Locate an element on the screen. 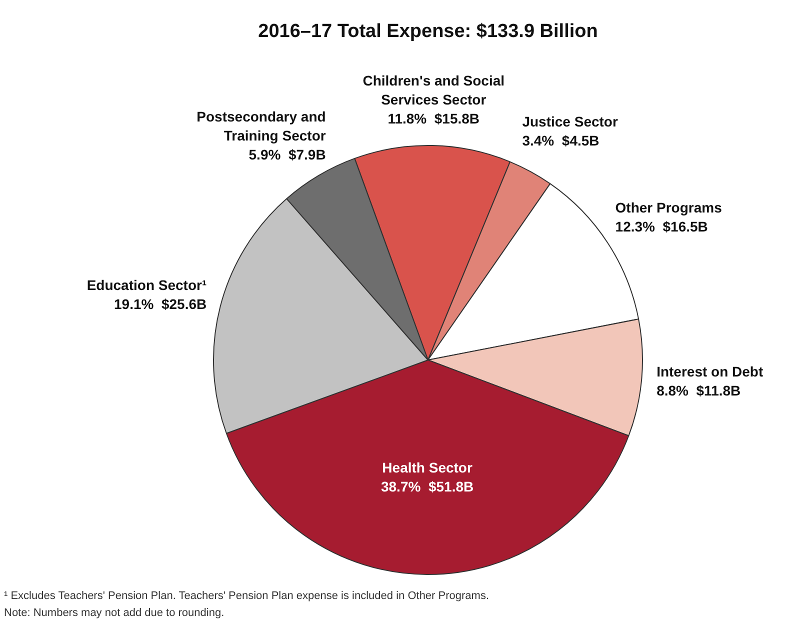 Image resolution: width=790 pixels, height=637 pixels. slice-label: Other Programs is located at coordinates (668, 207).